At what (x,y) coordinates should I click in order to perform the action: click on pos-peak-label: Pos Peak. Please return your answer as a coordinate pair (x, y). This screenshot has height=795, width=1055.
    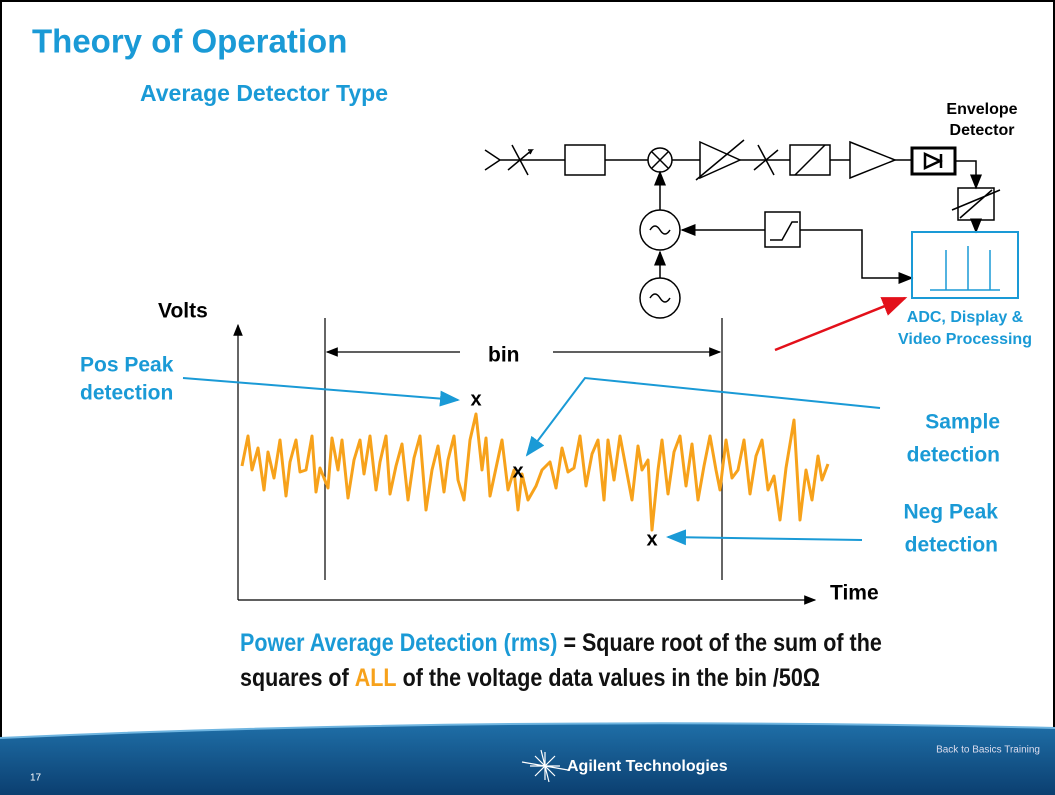
    Looking at the image, I should click on (127, 365).